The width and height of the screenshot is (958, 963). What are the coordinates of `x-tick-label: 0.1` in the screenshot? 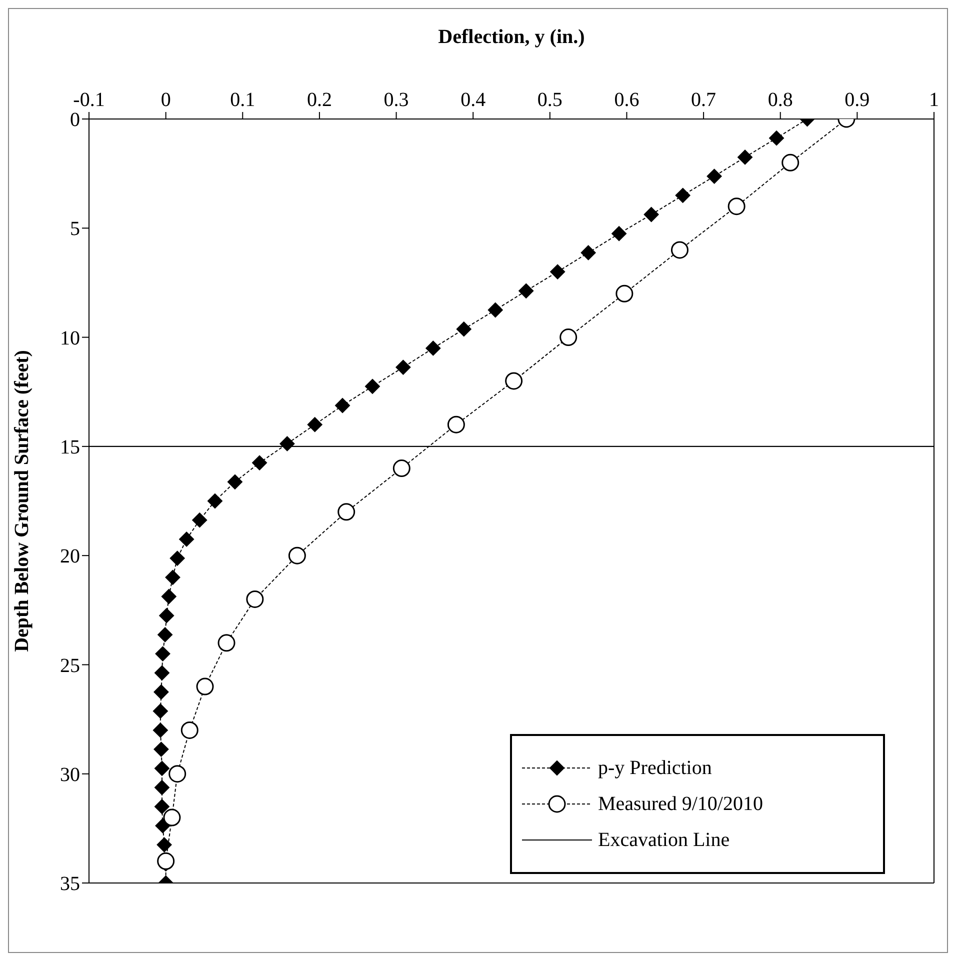 It's located at (243, 100).